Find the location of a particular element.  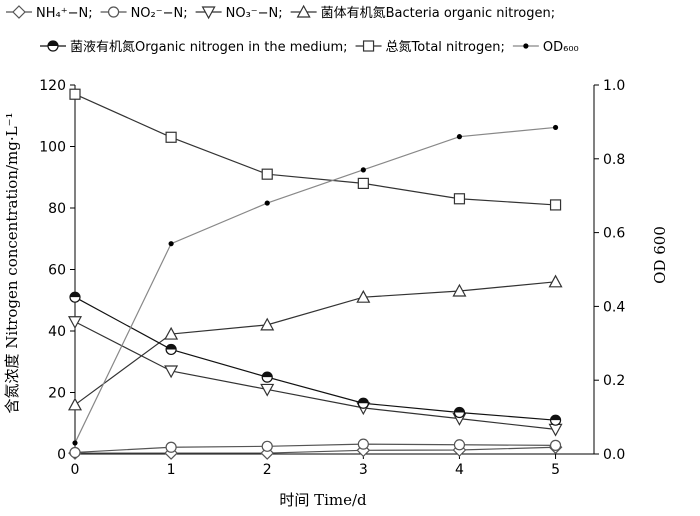

y2-tick-label: 0.4 is located at coordinates (614, 307).